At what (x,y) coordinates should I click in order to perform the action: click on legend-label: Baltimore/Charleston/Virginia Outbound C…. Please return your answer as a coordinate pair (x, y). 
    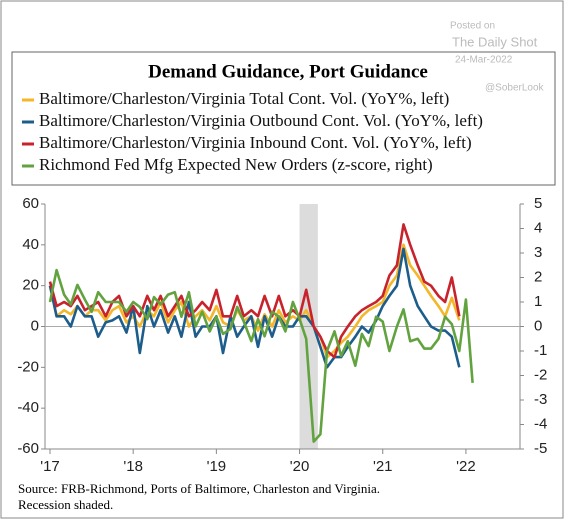
    Looking at the image, I should click on (261, 120).